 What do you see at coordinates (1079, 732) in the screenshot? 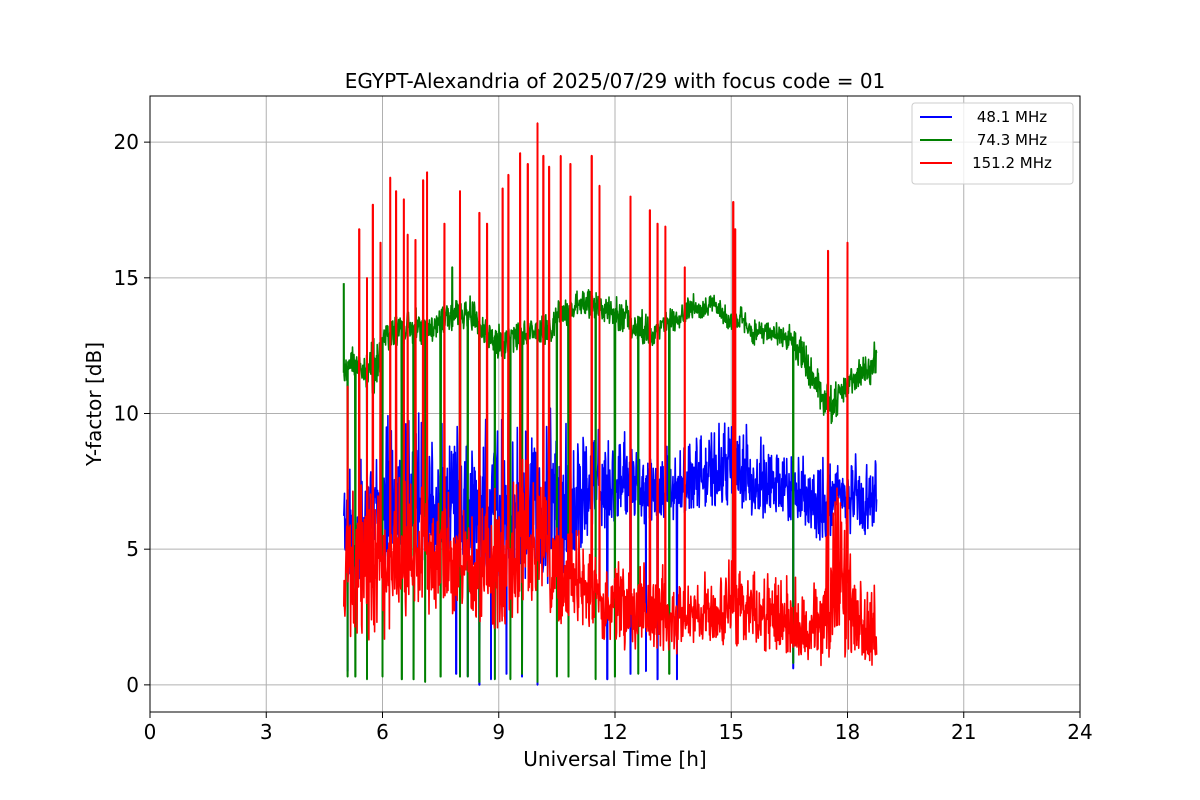
I see `x-tick-label: 24` at bounding box center [1079, 732].